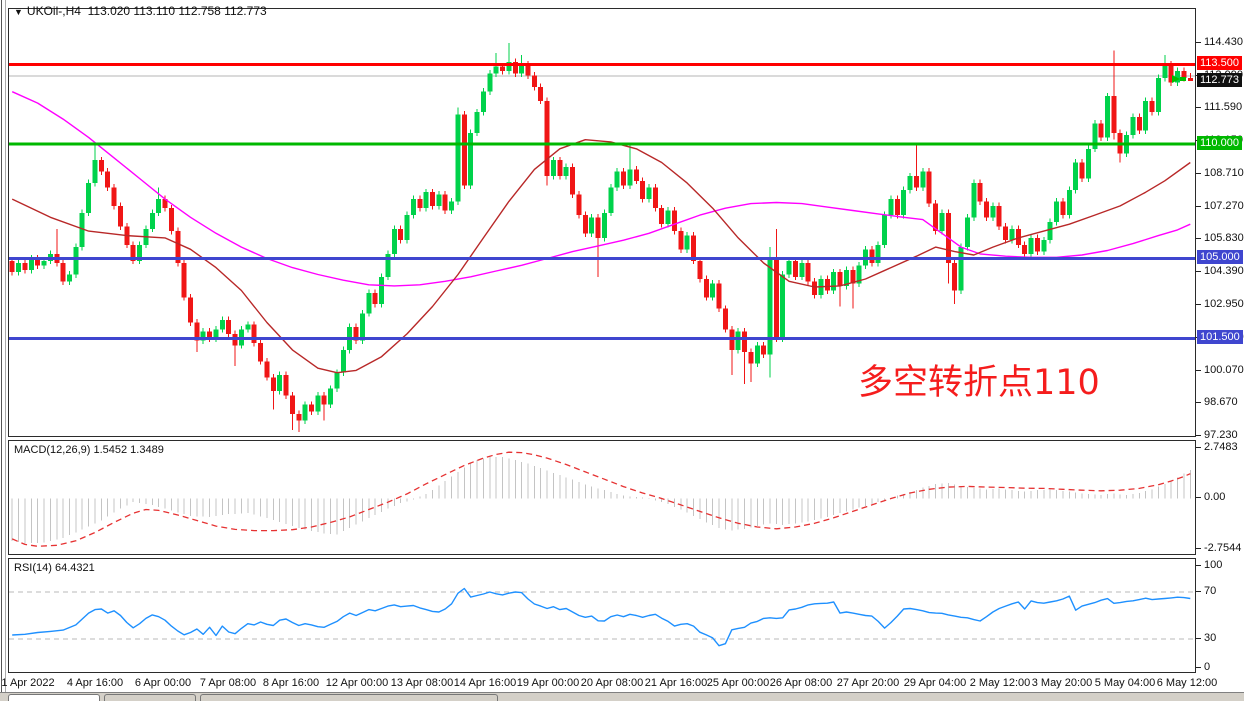 The height and width of the screenshot is (701, 1244). What do you see at coordinates (1221, 402) in the screenshot?
I see `axis-tick-label: 98.670` at bounding box center [1221, 402].